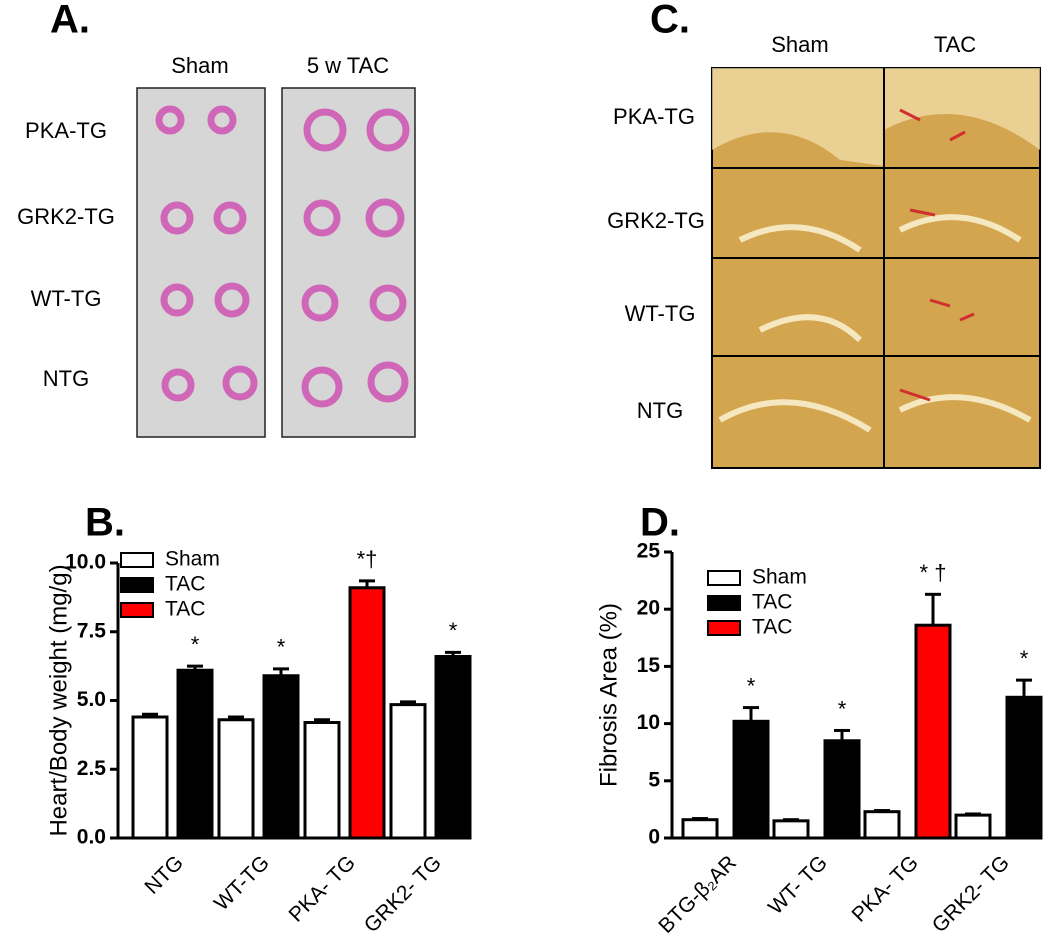 The image size is (1050, 935). Describe the element at coordinates (933, 572) in the screenshot. I see `significance-marker: * †` at that location.